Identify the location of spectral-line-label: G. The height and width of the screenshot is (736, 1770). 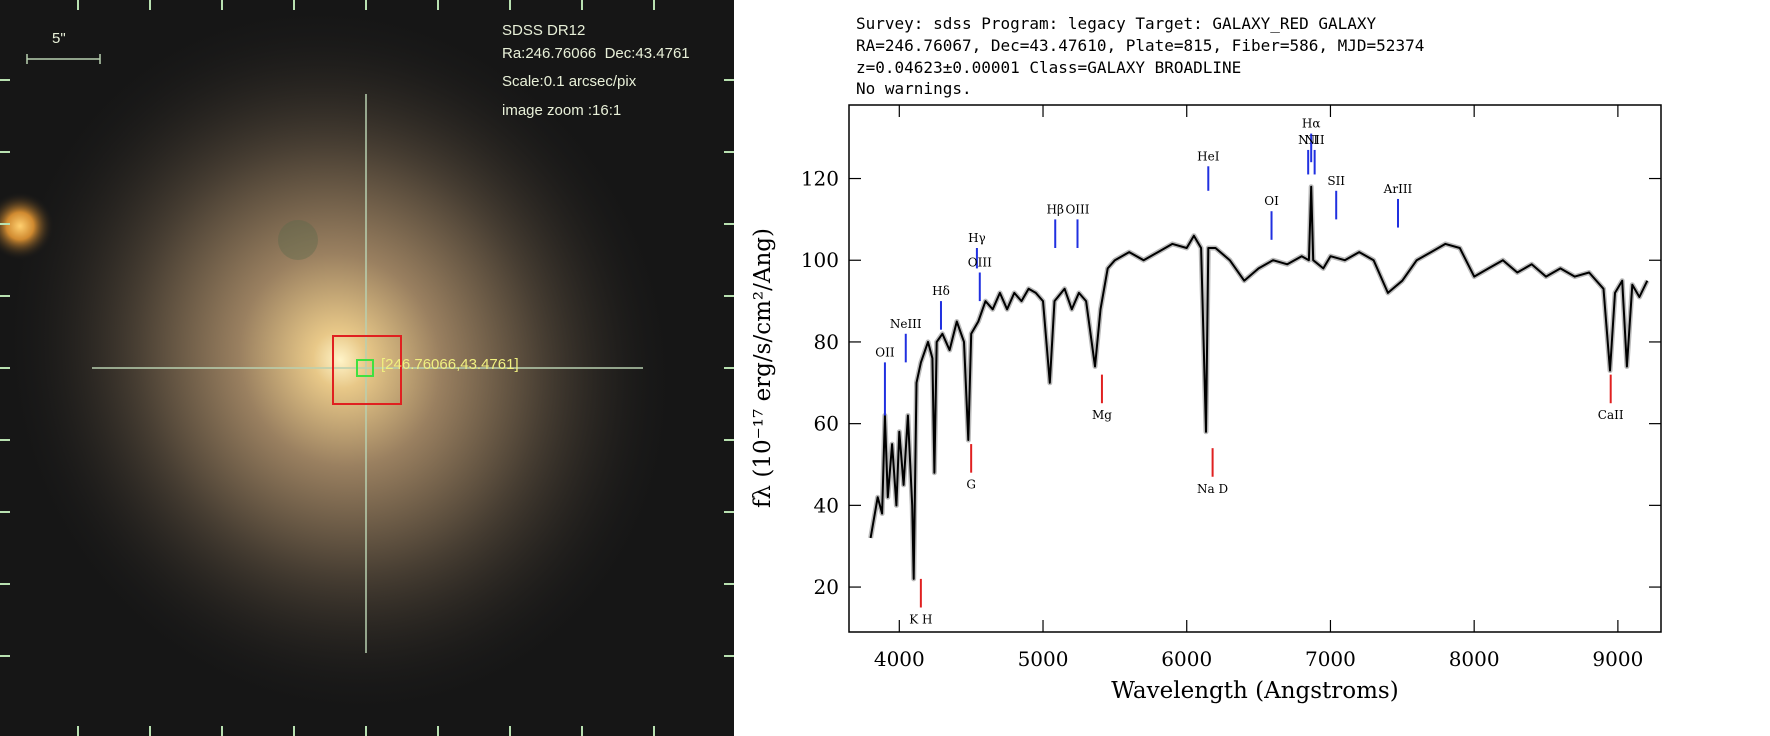
(971, 485).